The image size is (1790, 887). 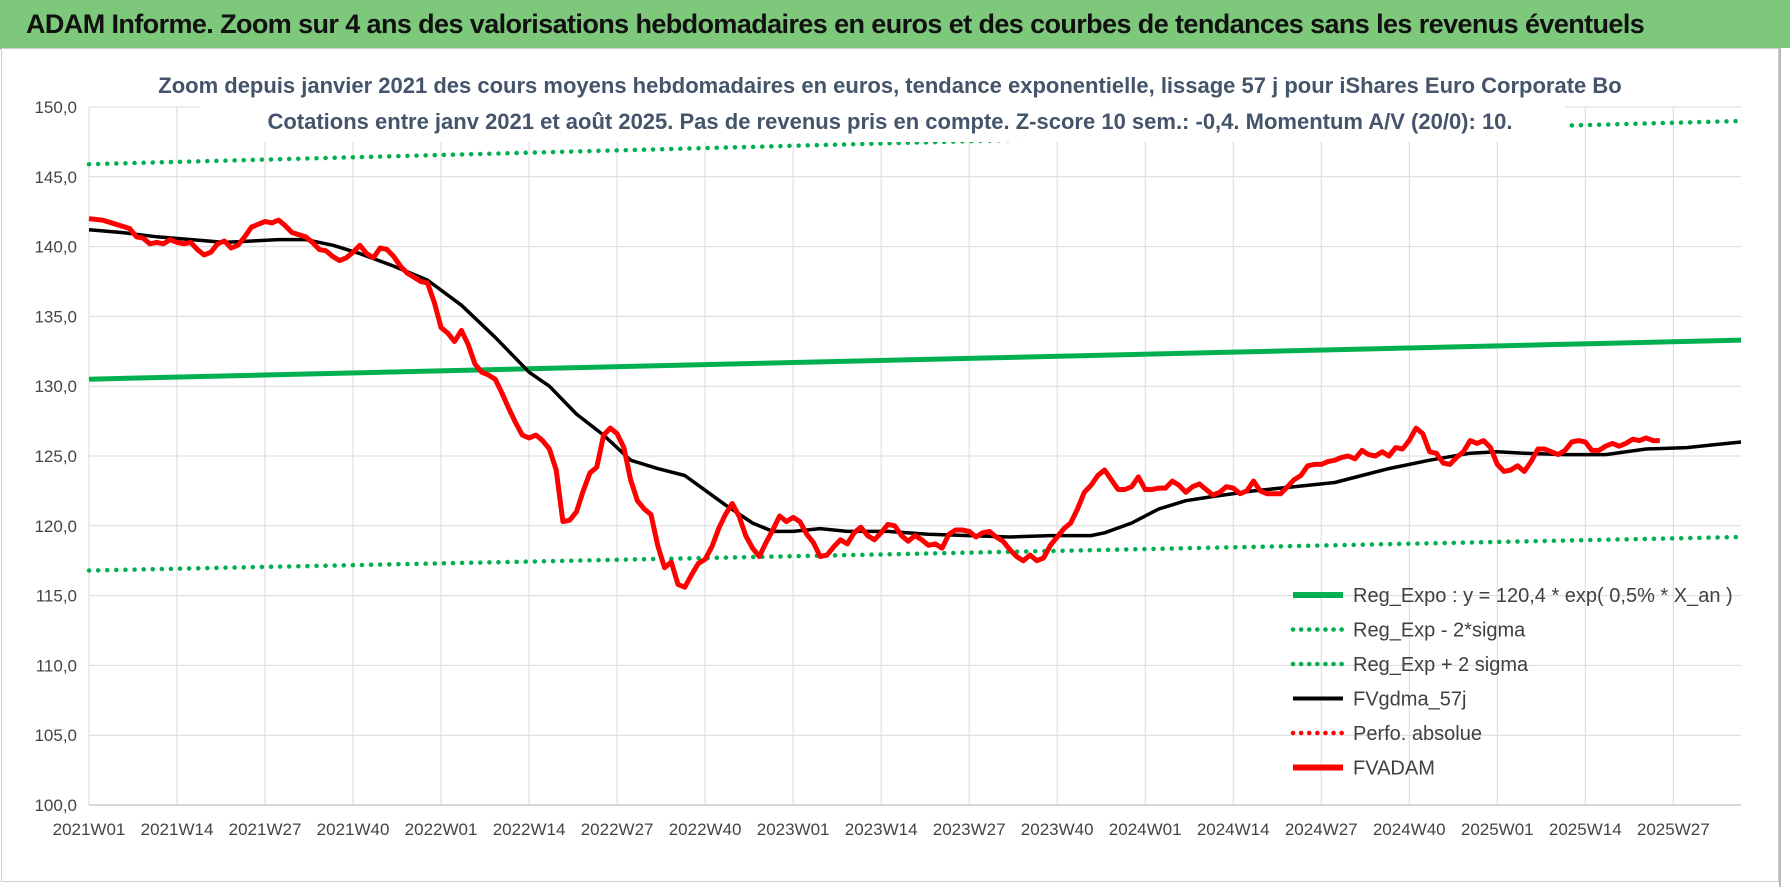 What do you see at coordinates (1497, 829) in the screenshot?
I see `x-tick-label: 2025W01` at bounding box center [1497, 829].